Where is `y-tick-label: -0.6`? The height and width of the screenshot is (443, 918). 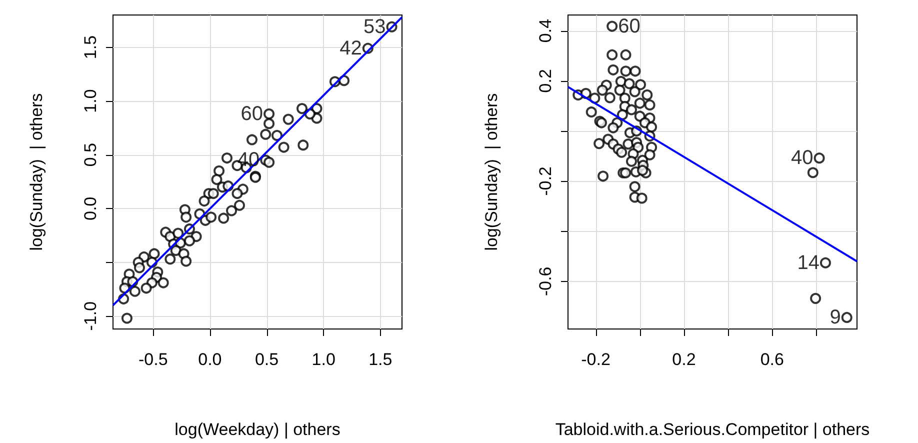
y-tick-label: -0.6 is located at coordinates (545, 281).